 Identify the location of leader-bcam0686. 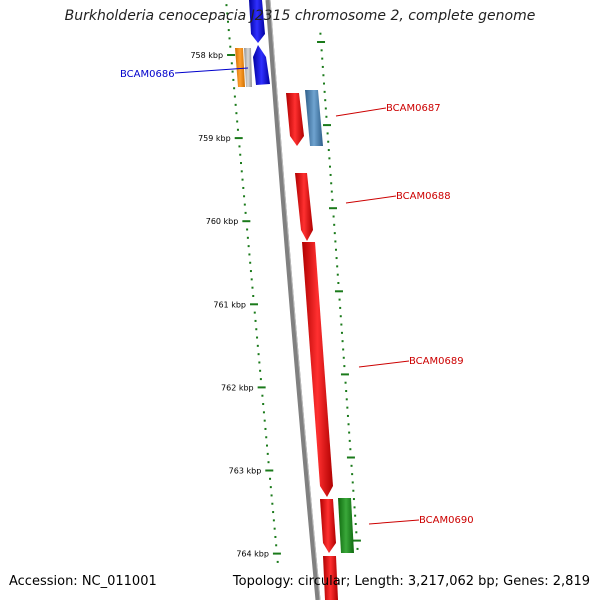
(211, 70).